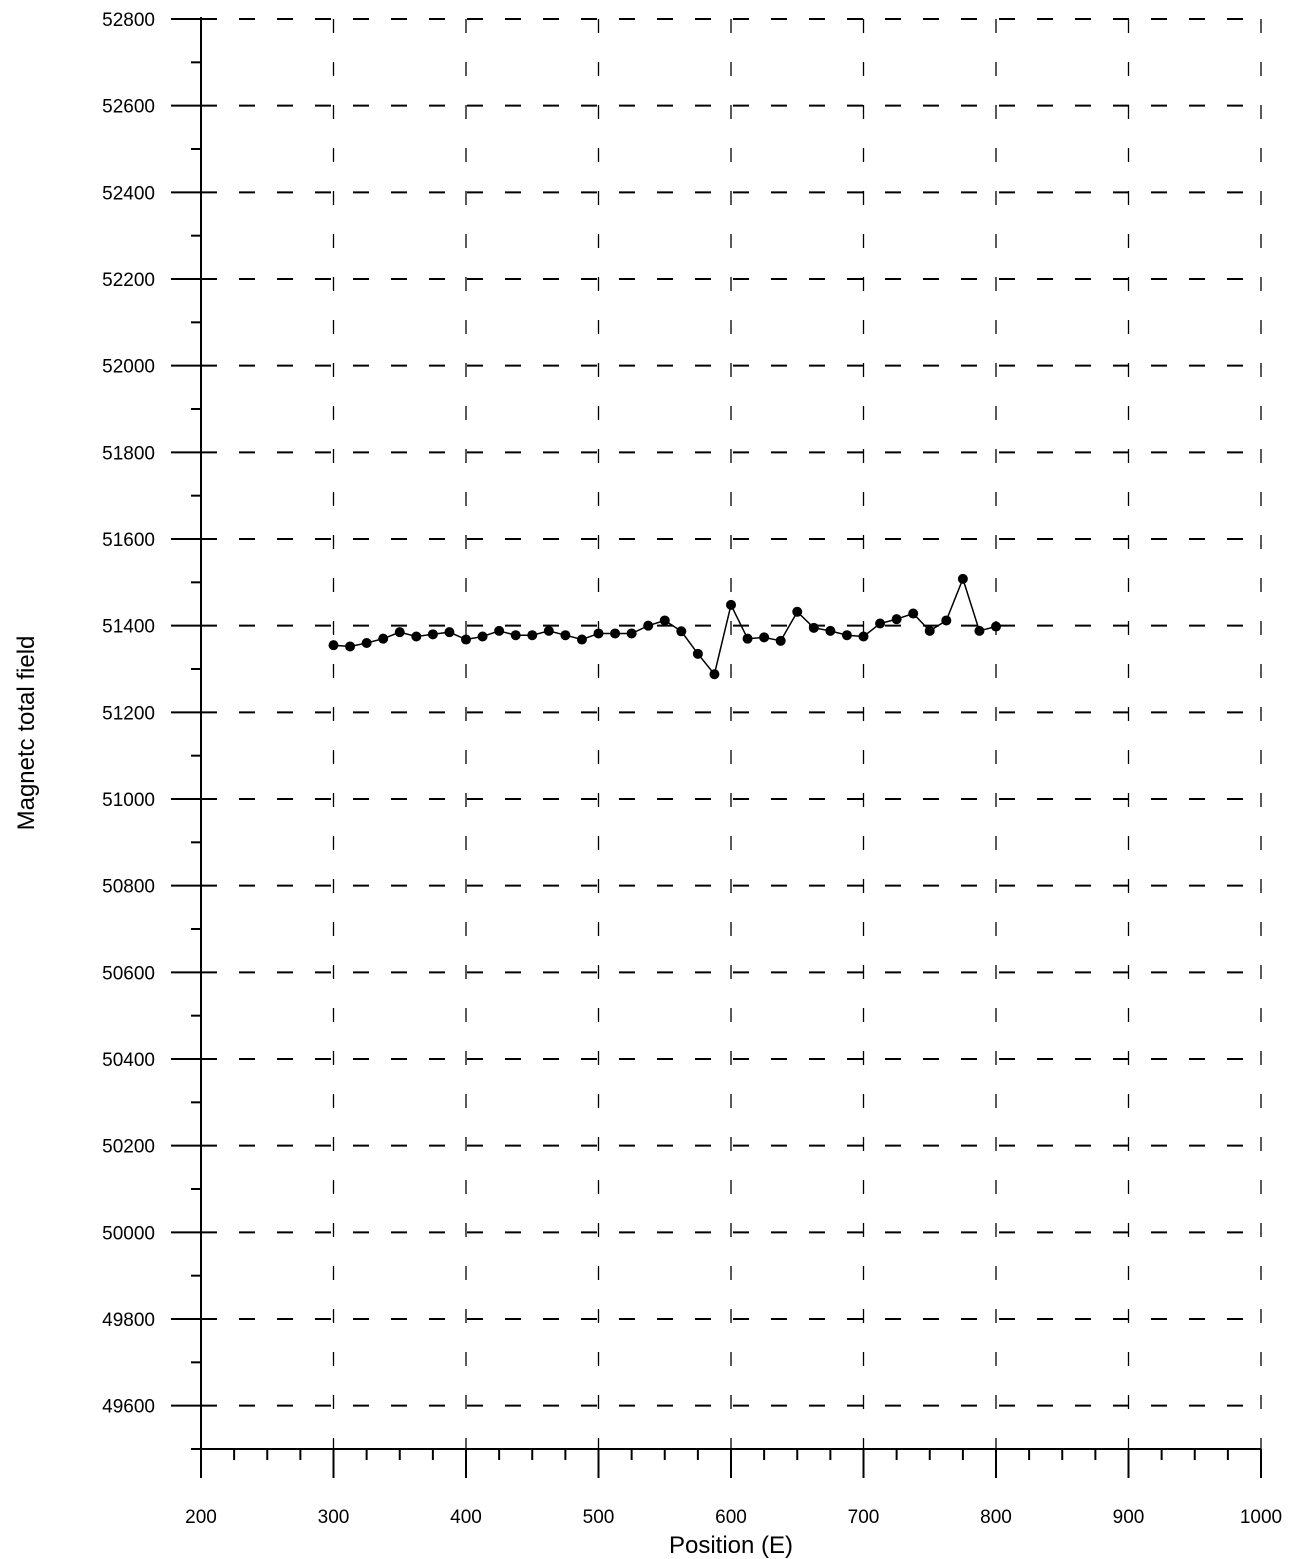 The image size is (1293, 1559). Describe the element at coordinates (26, 733) in the screenshot. I see `y-axis-title: Magnetc total field` at that location.